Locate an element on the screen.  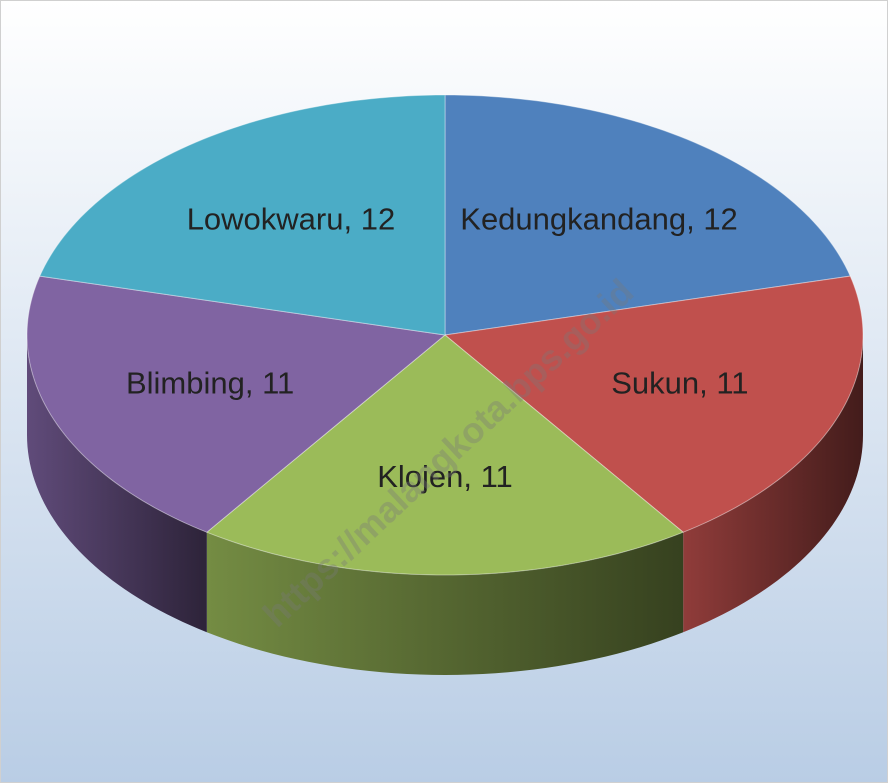
data-label: Sukun, 11 is located at coordinates (679, 383).